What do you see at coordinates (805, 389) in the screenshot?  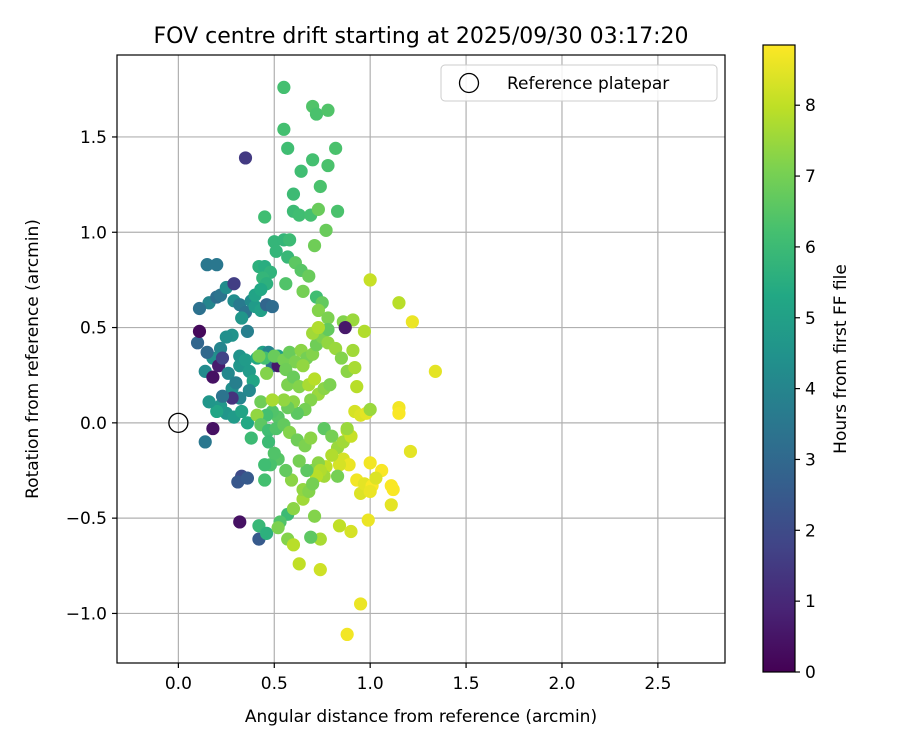 I see `colorbar-ticks: 0 1 2 3 4 5 6 7 8` at bounding box center [805, 389].